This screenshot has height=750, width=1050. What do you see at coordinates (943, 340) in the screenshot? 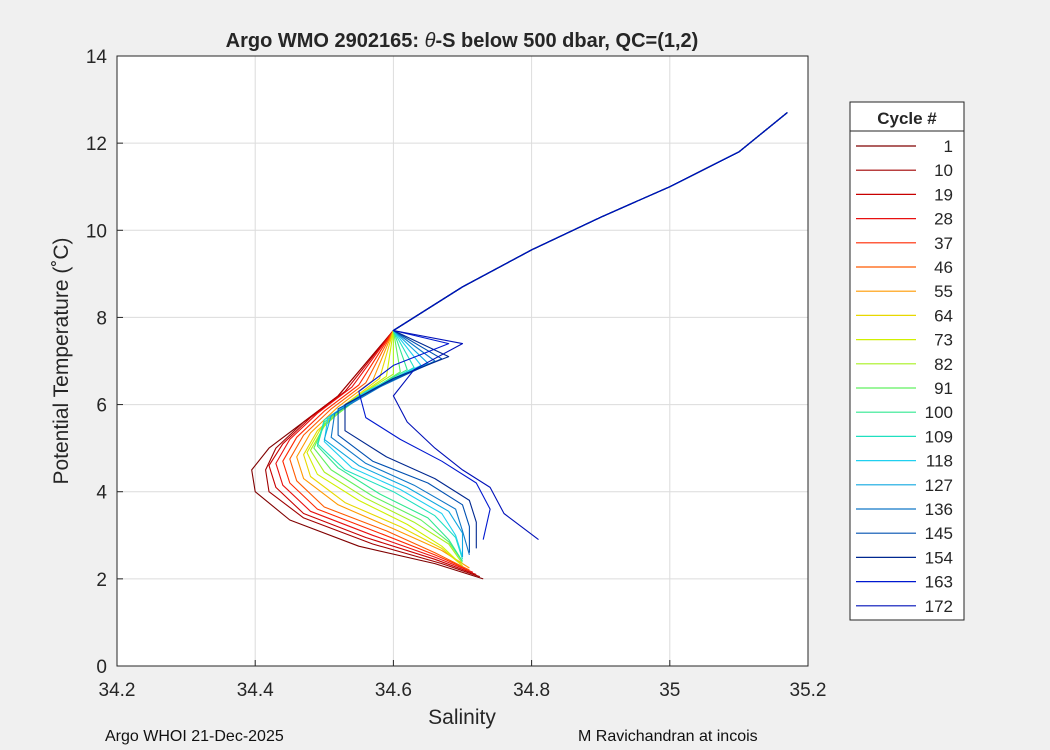
I see `legend-label: 73` at bounding box center [943, 340].